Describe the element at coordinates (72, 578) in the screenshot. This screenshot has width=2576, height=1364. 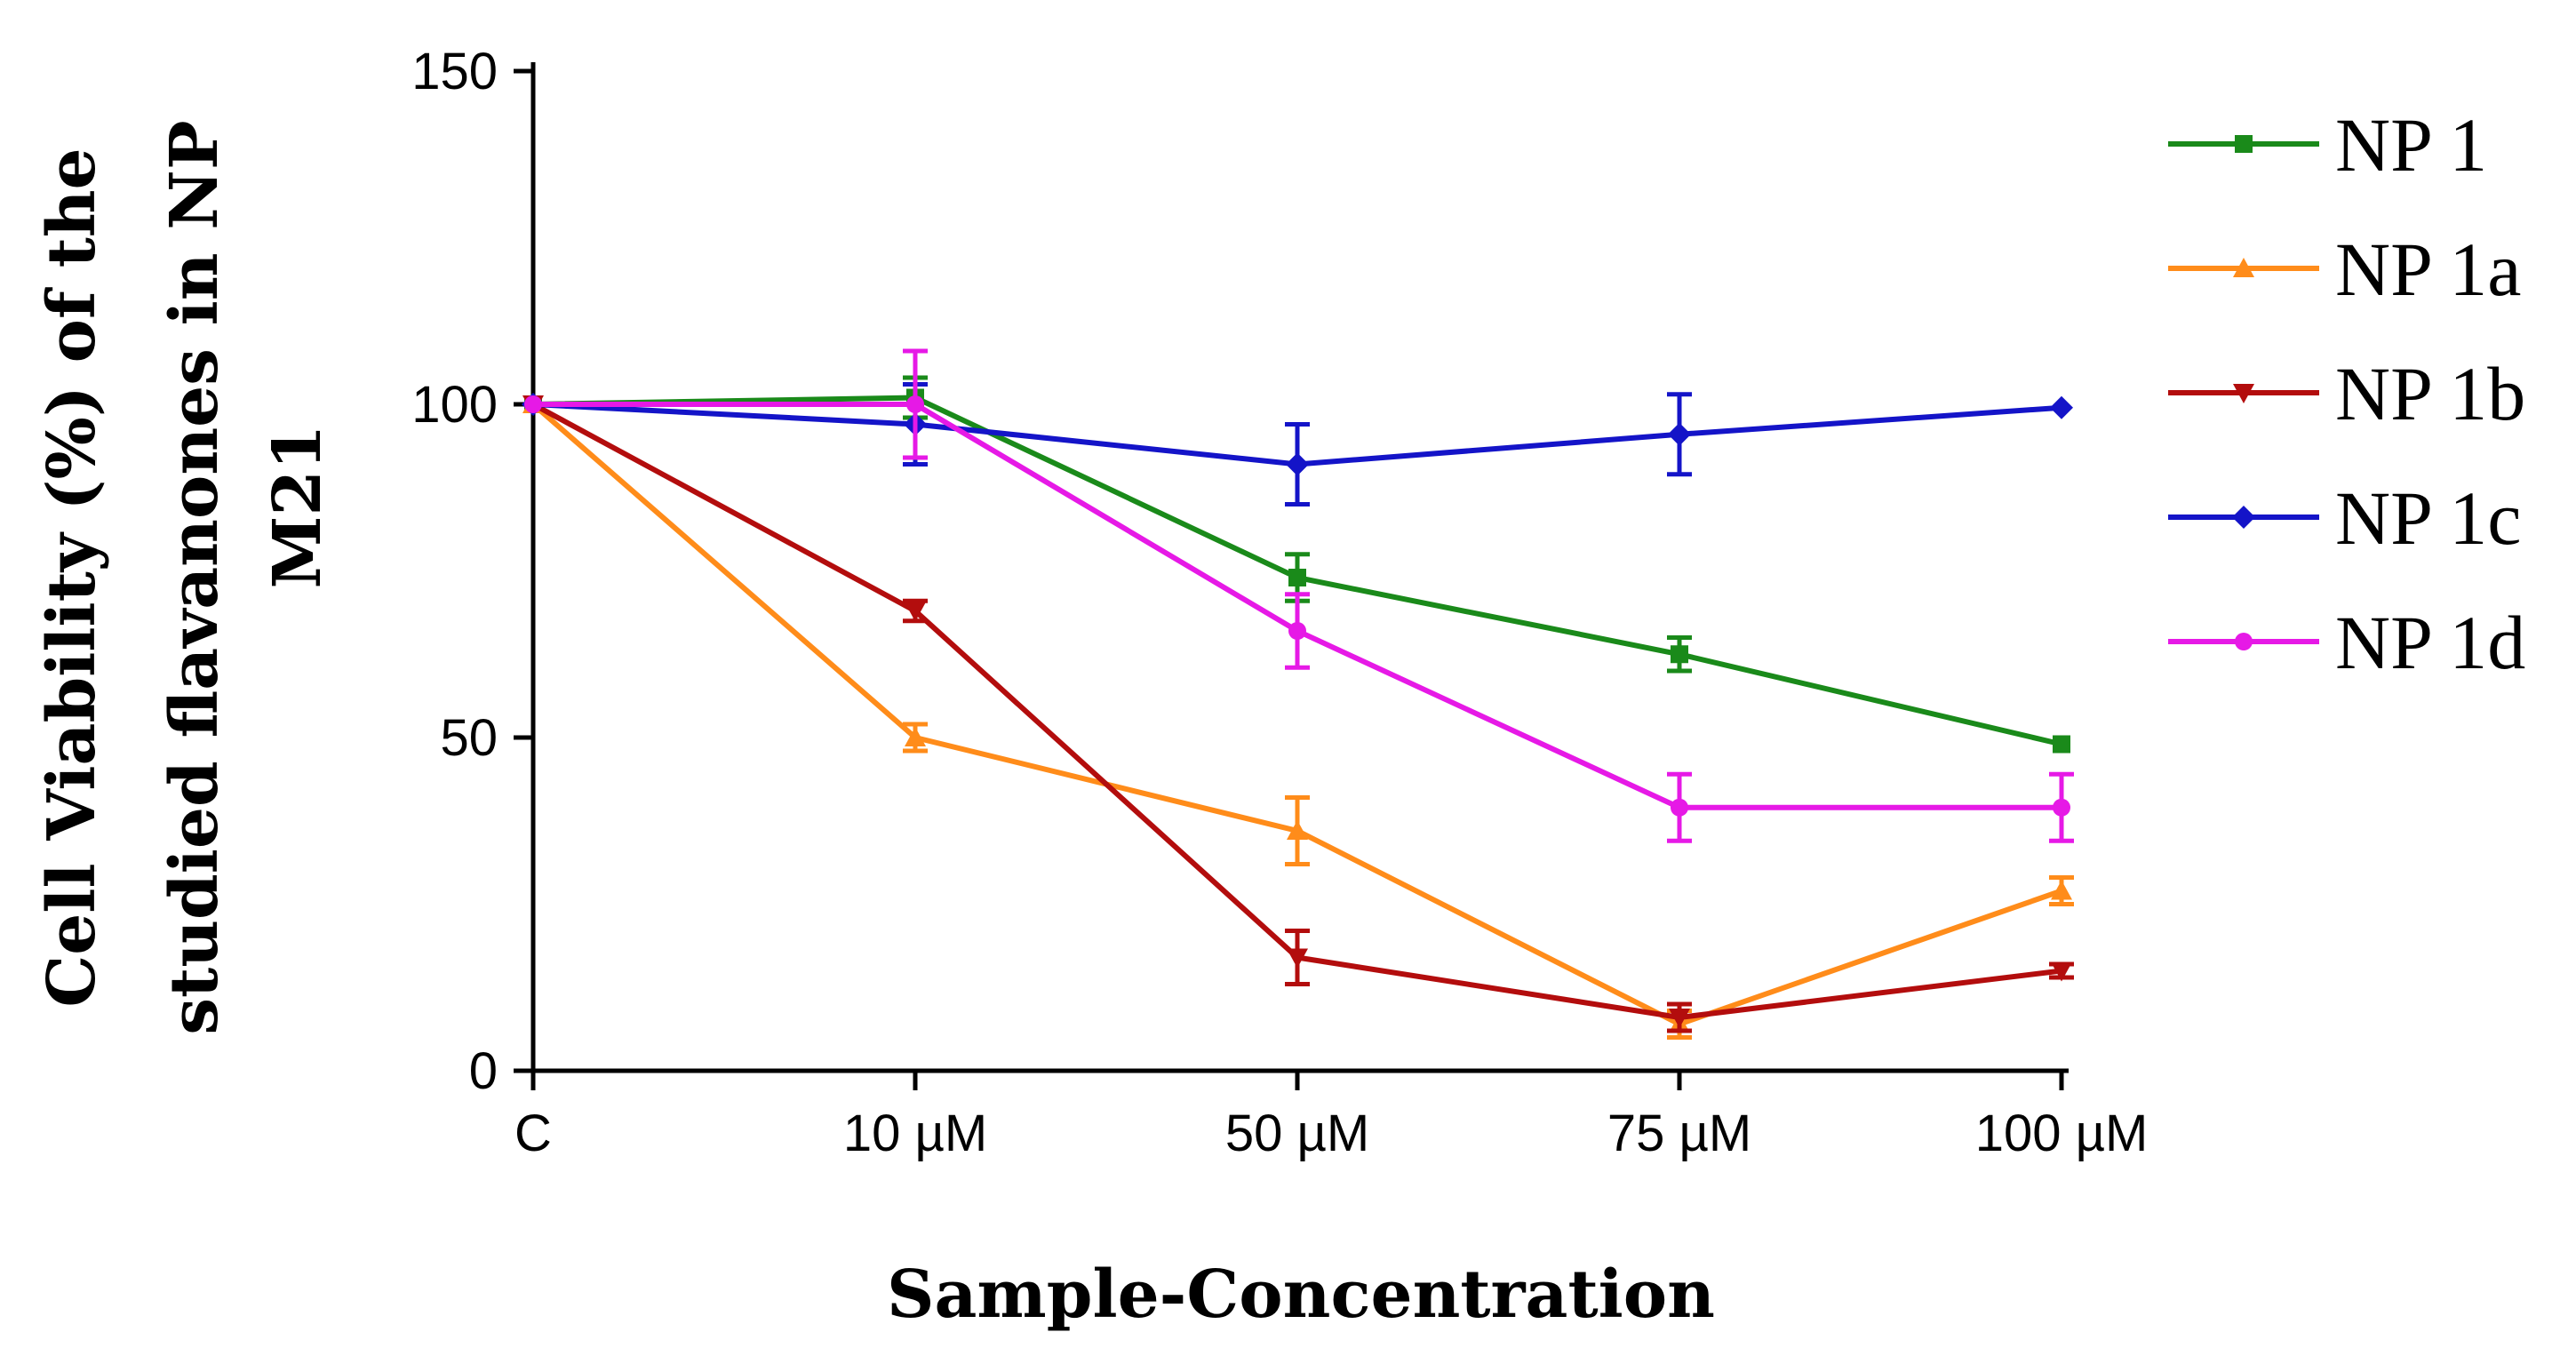
I see `y-axis-title-line-1: Cell Viability (%) of the` at that location.